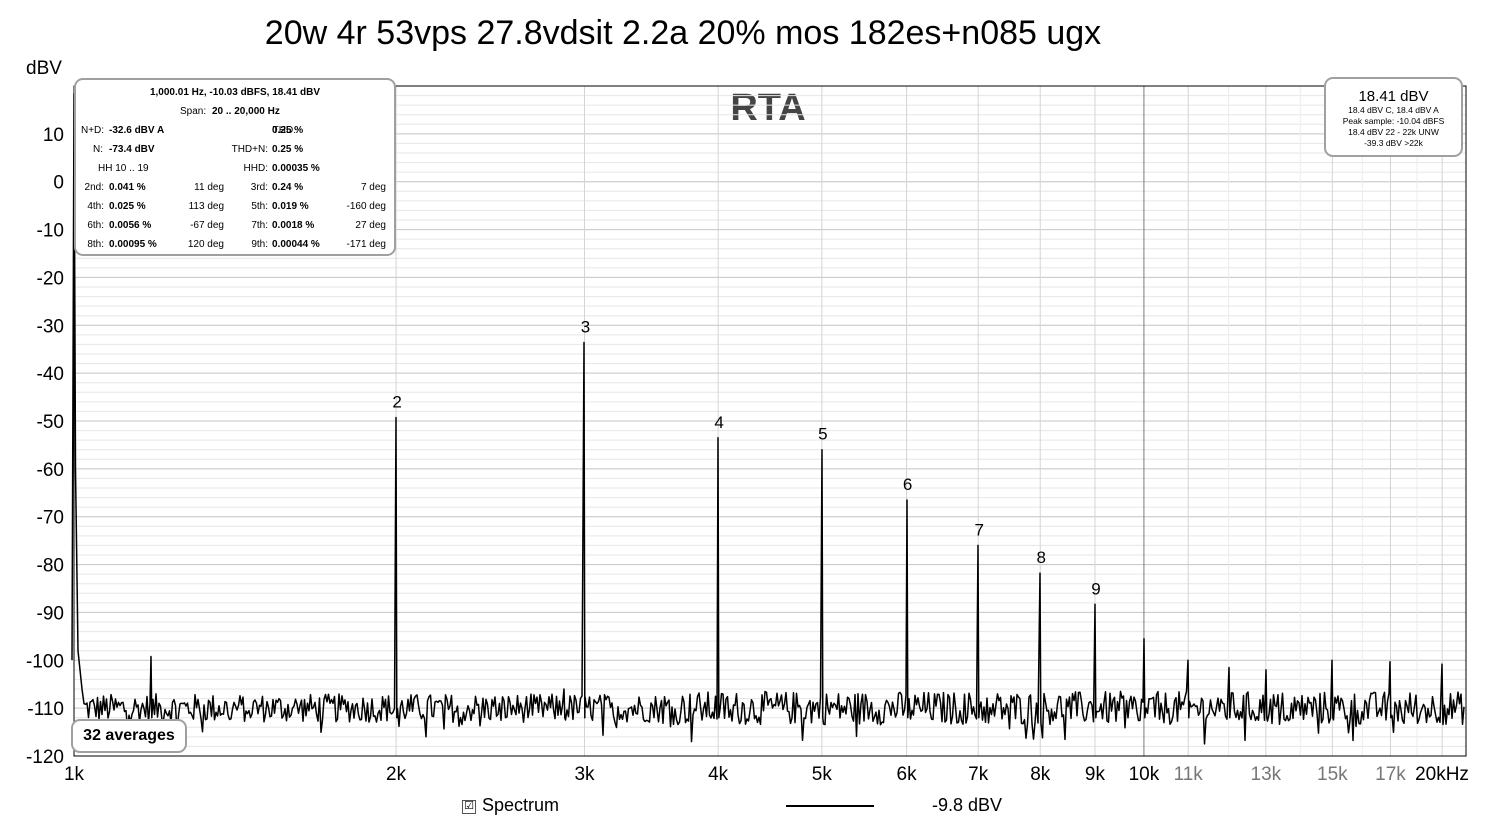  Describe the element at coordinates (133, 244) in the screenshot. I see `harmonic-percent: 0.00095 %` at that location.